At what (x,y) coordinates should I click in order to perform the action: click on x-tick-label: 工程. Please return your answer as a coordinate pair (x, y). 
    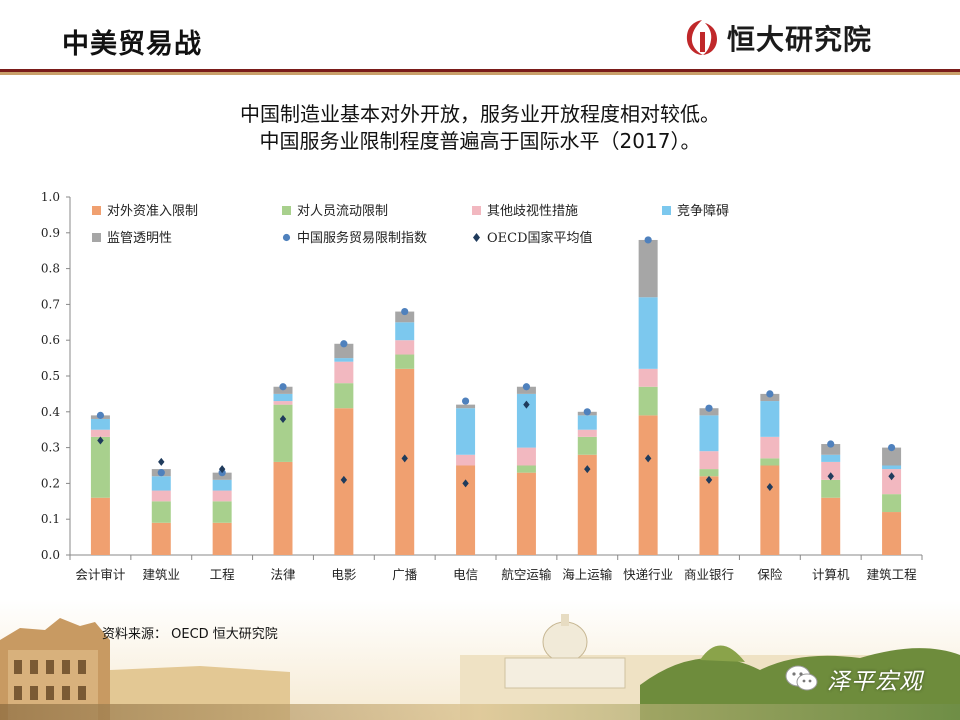
    Looking at the image, I should click on (223, 574).